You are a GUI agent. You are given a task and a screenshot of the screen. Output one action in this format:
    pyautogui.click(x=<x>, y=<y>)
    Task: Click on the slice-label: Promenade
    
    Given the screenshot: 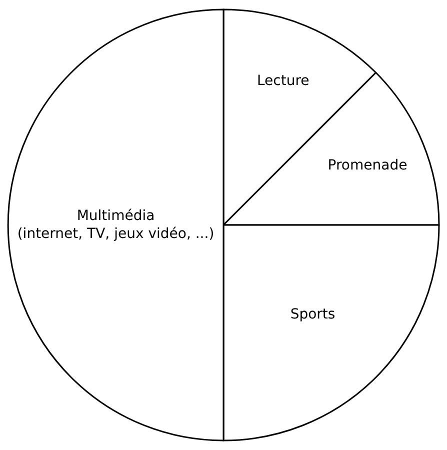 What is the action you would take?
    pyautogui.click(x=368, y=165)
    